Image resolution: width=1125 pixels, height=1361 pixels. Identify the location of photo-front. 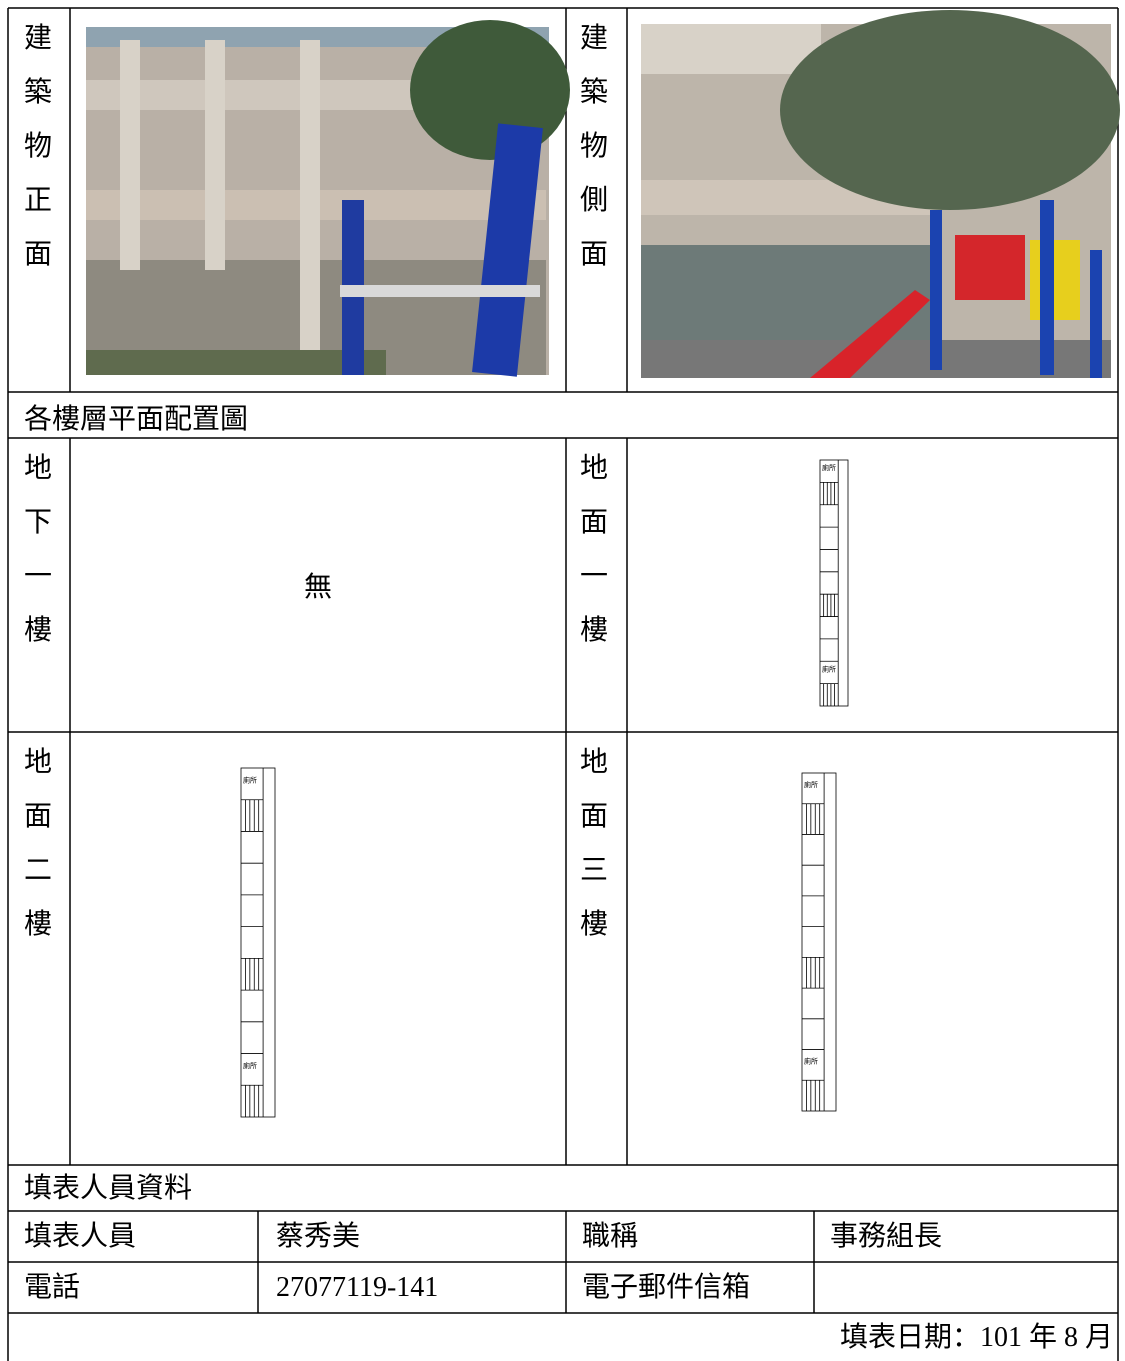
(328, 198).